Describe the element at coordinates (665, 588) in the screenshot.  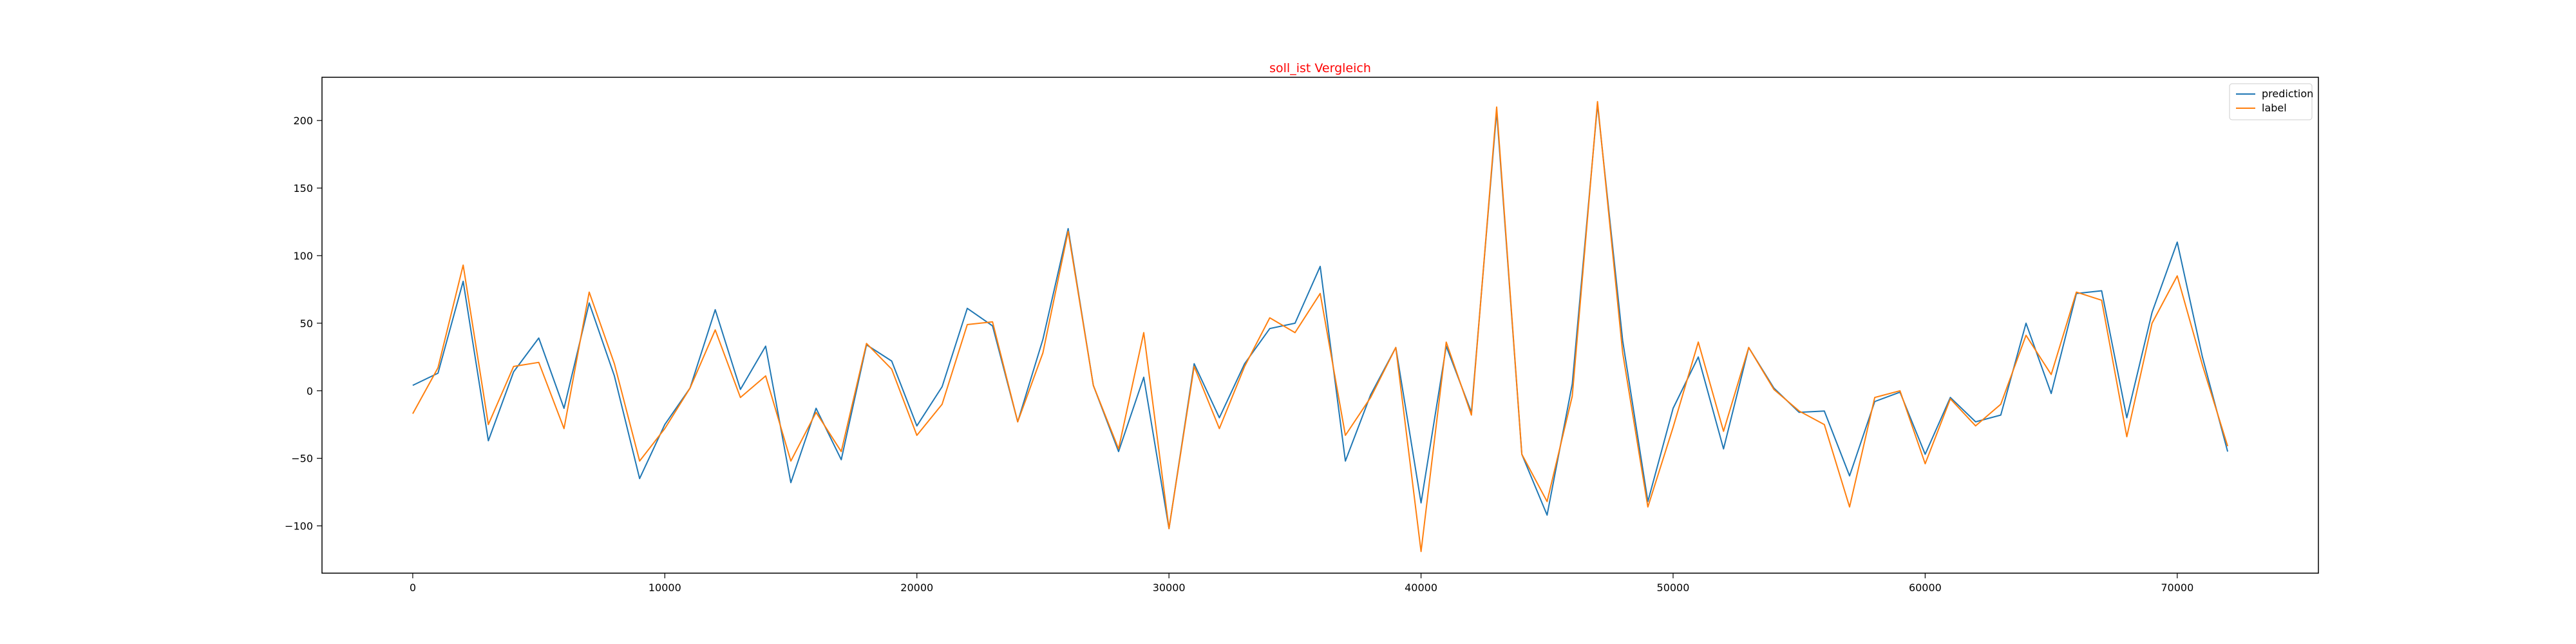
I see `x-tick-label: 10000` at that location.